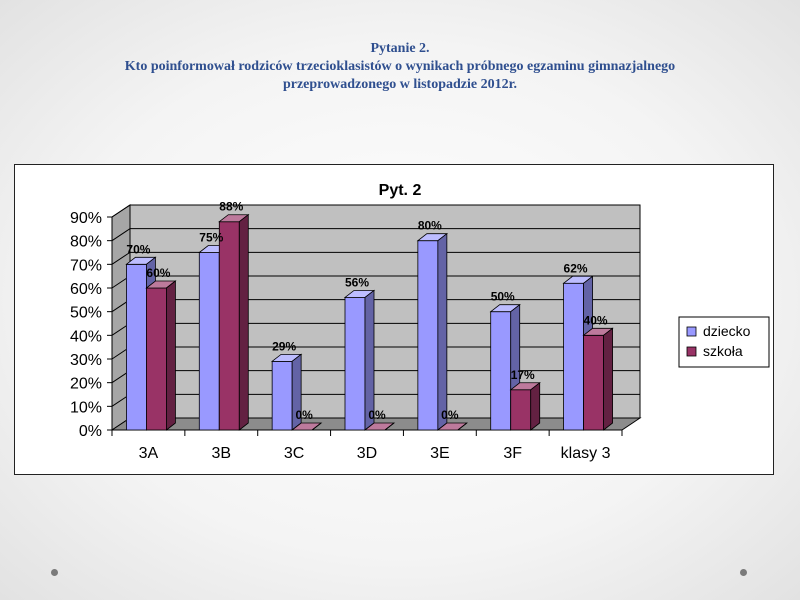 This screenshot has height=600, width=800. Describe the element at coordinates (86, 242) in the screenshot. I see `y-tick-label: 80%` at that location.